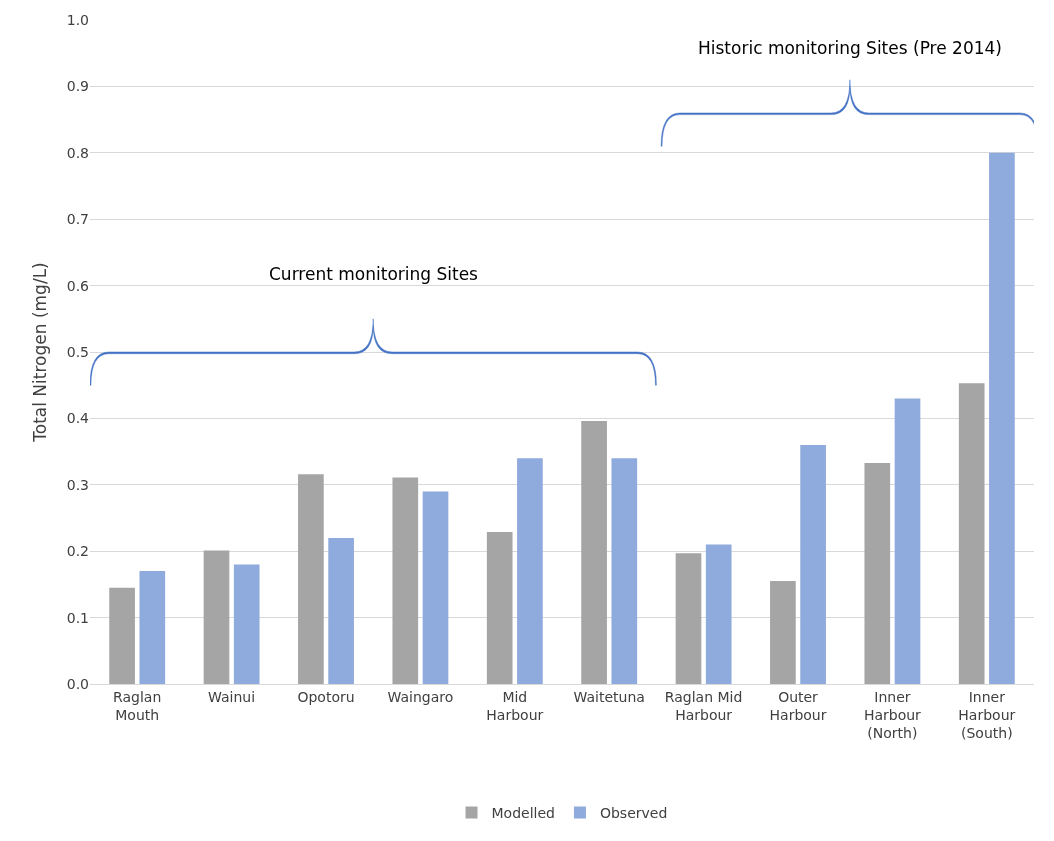 The height and width of the screenshot is (841, 1054). Describe the element at coordinates (850, 48) in the screenshot. I see `annotation: Historic monitoring Sites (Pre 2014)` at that location.